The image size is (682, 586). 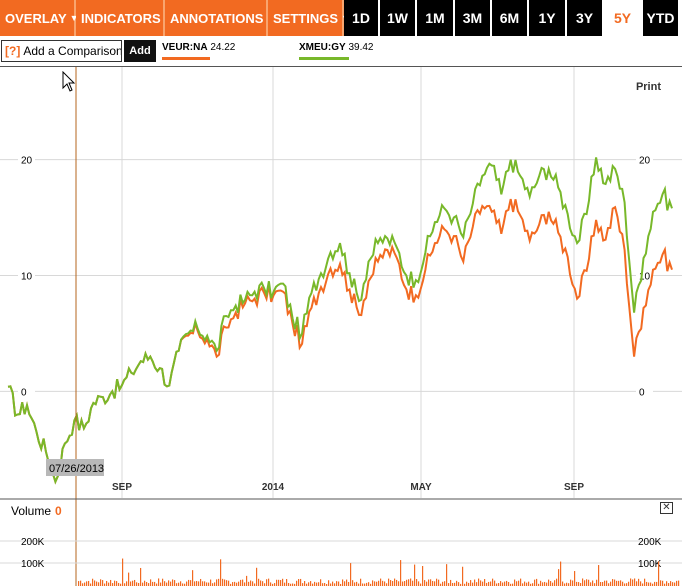 I want to click on volume-tick-right: 200K, so click(x=650, y=542).